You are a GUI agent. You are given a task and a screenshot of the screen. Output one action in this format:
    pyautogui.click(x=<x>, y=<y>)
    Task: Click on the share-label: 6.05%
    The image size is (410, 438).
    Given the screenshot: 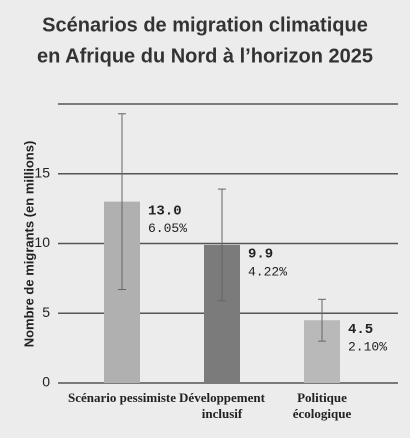 What is the action you would take?
    pyautogui.click(x=167, y=228)
    